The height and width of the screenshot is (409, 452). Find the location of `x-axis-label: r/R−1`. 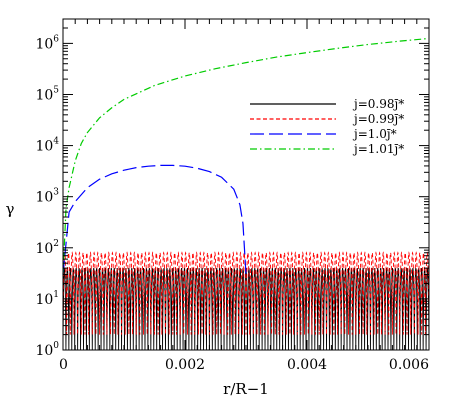

x-axis-label: r/R−1 is located at coordinates (246, 389).